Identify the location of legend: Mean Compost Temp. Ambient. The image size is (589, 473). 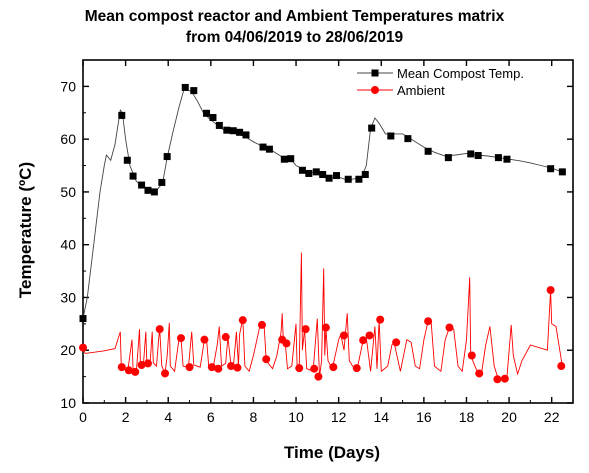
(440, 82).